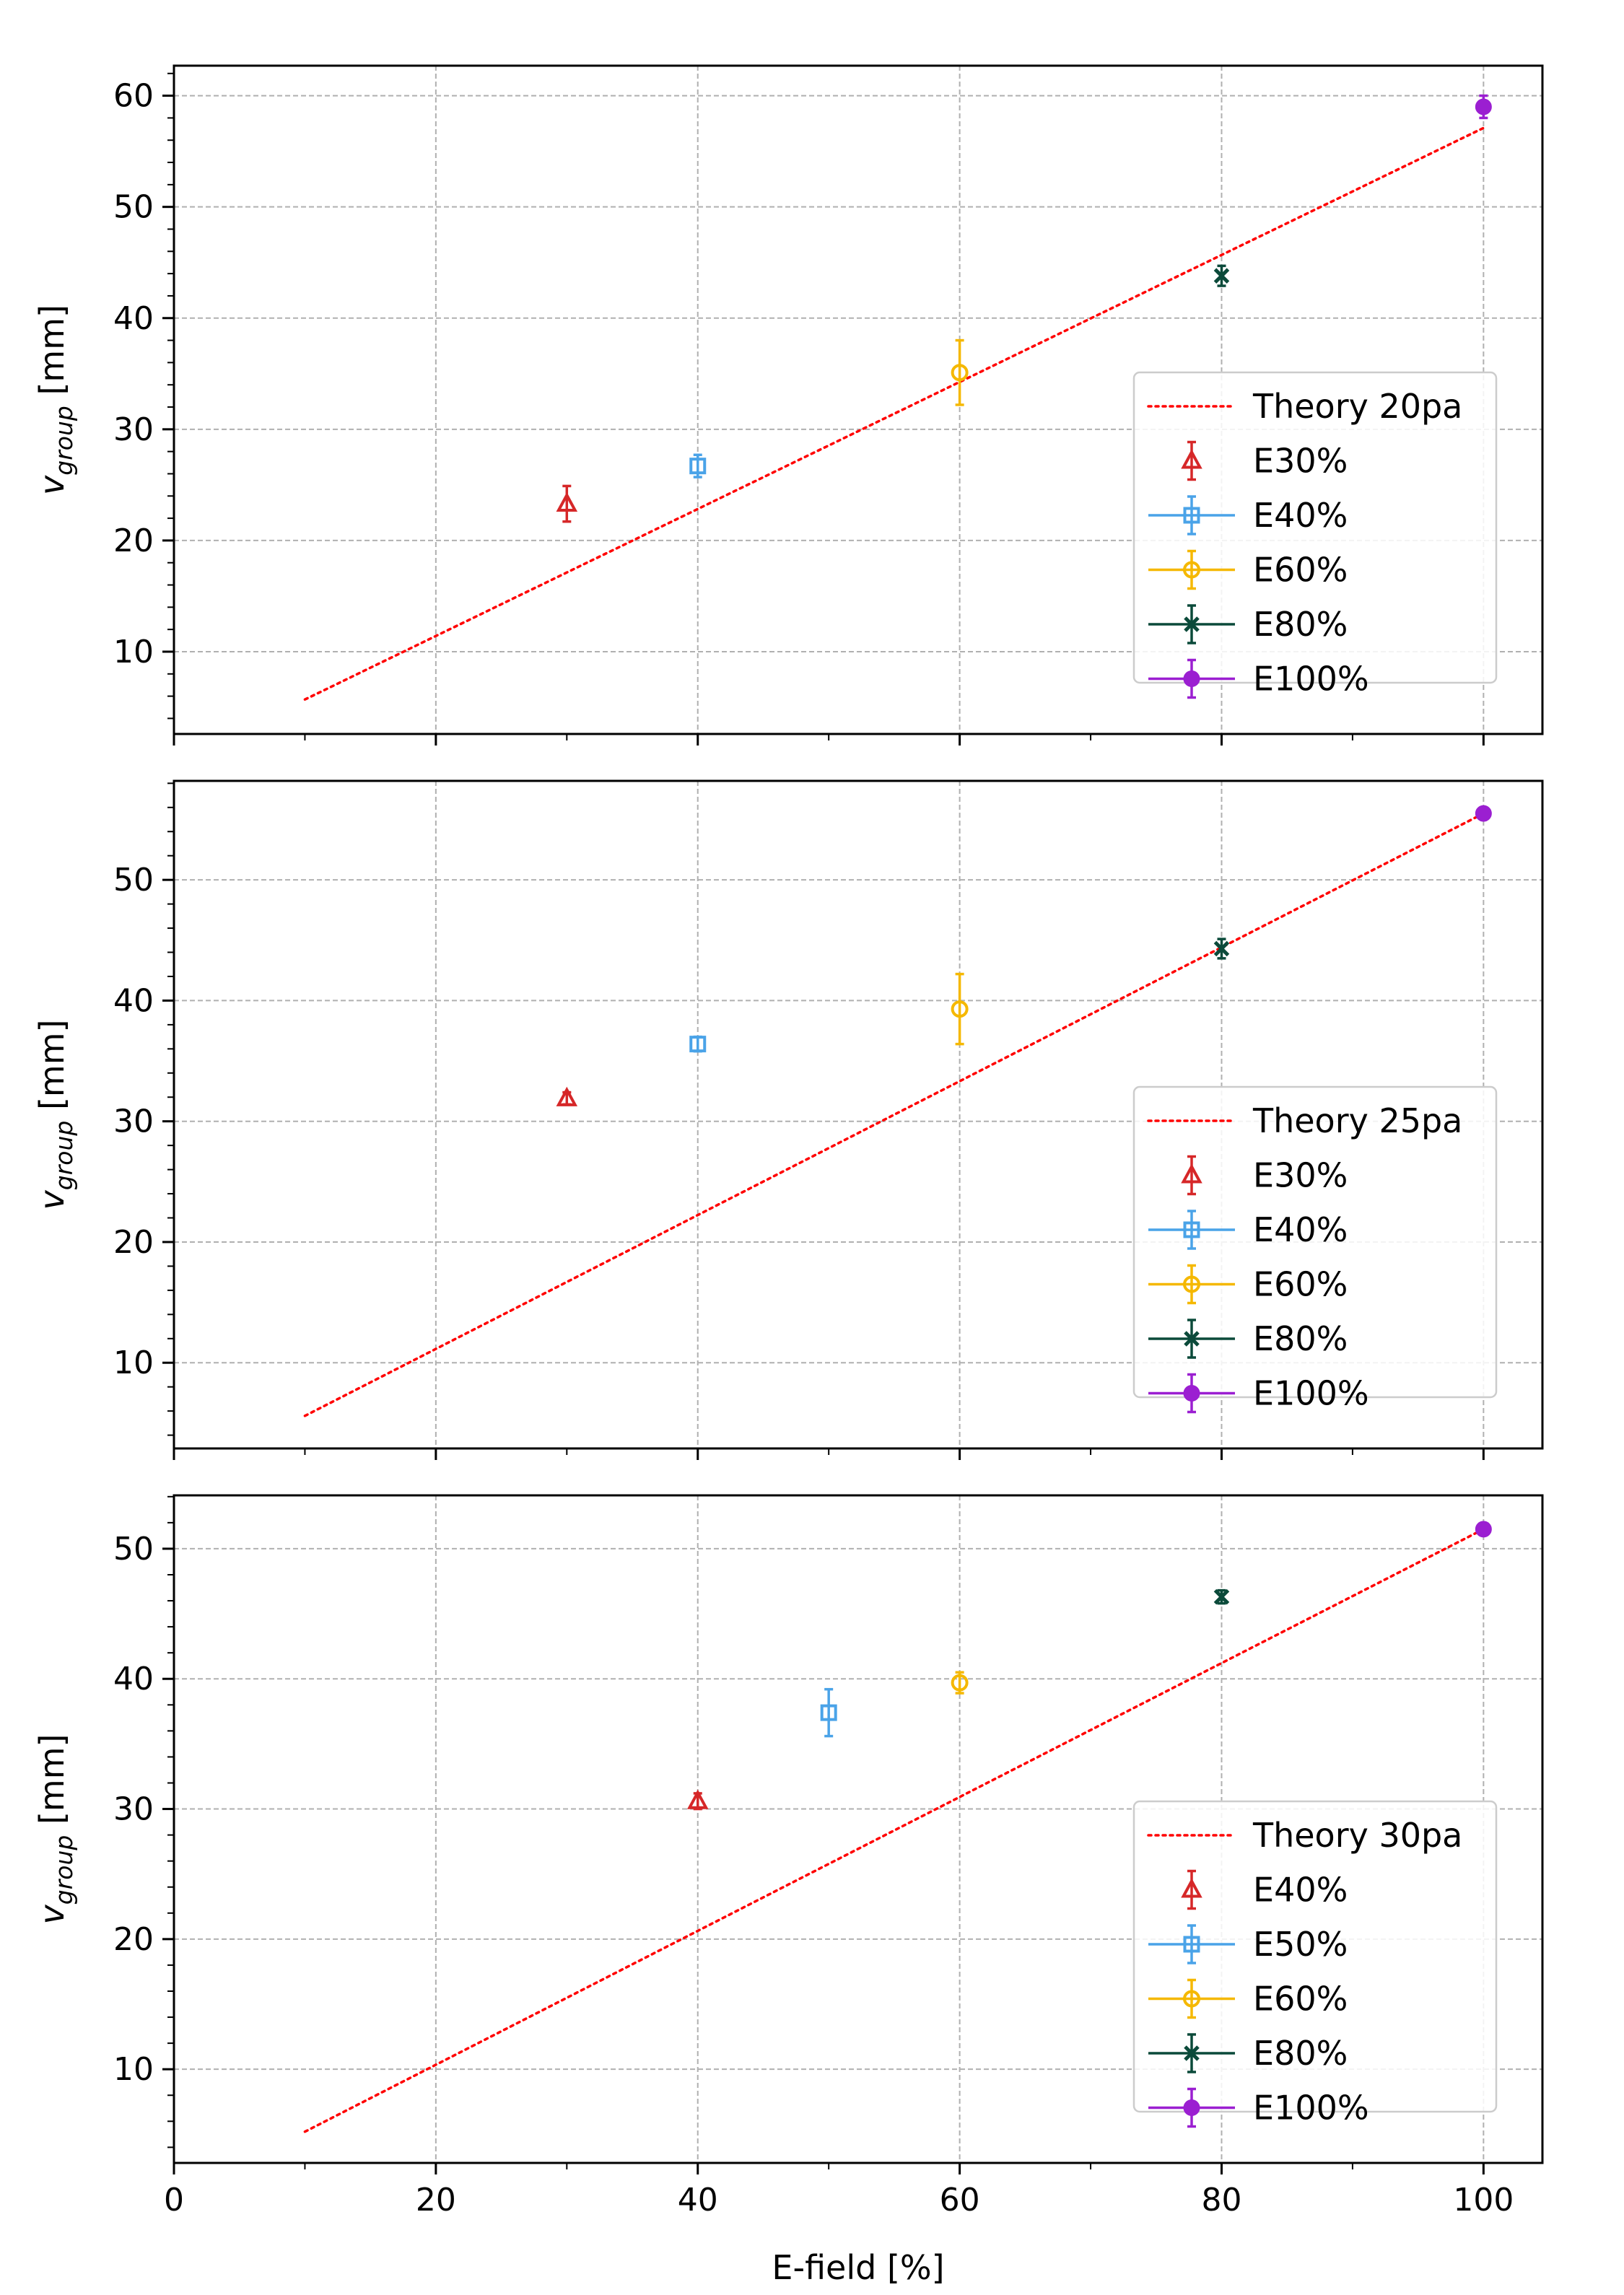 The height and width of the screenshot is (2295, 1624). I want to click on legend-label: E50%, so click(1300, 1944).